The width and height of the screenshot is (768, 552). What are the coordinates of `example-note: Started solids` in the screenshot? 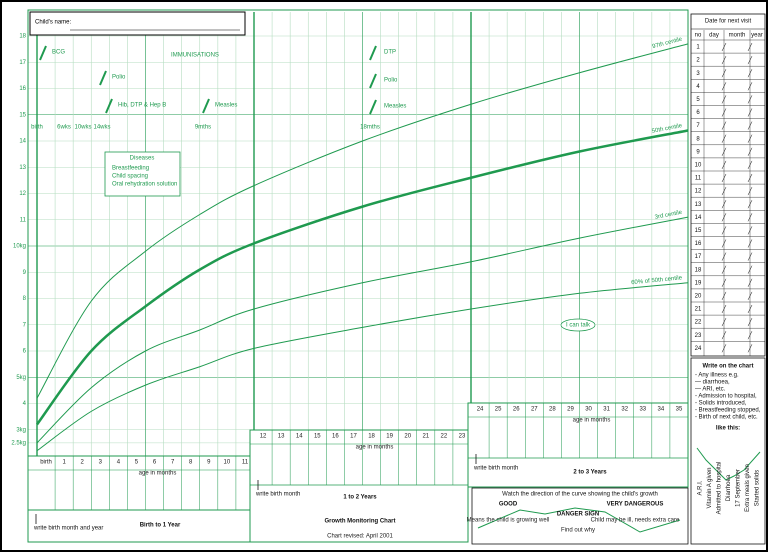 It's located at (758, 488).